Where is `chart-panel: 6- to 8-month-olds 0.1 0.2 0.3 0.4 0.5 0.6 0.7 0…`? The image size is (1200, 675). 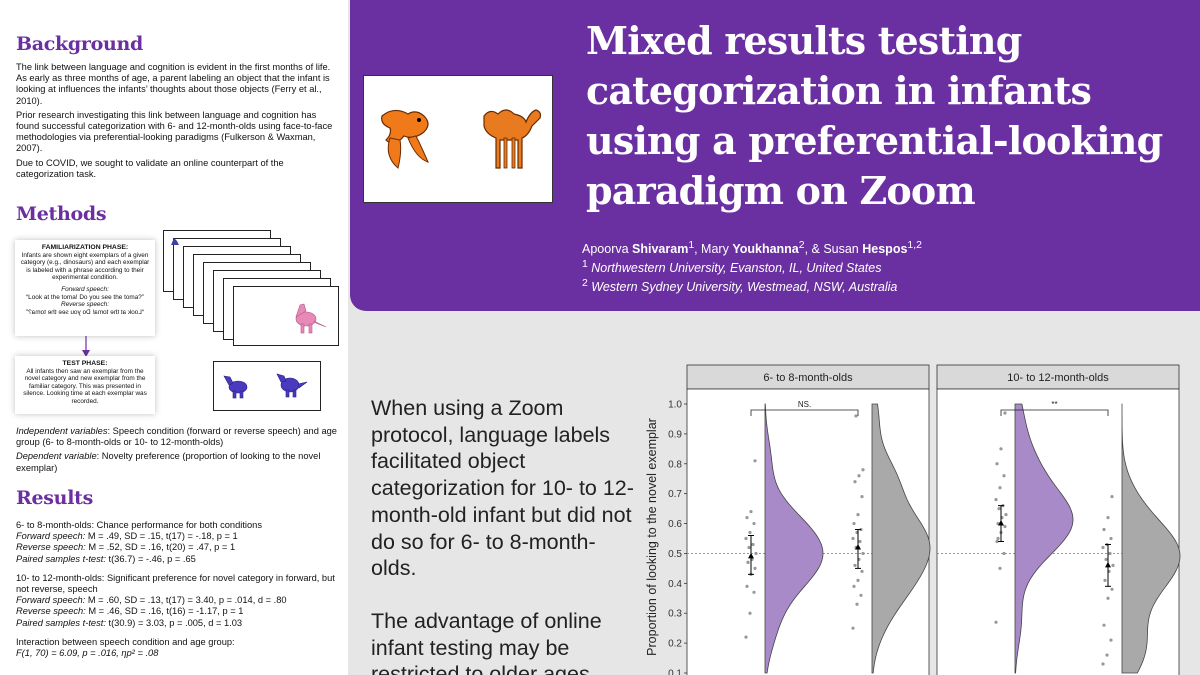 chart-panel: 6- to 8-month-olds 0.1 0.2 0.3 0.4 0.5 0.6 0.7 0… is located at coordinates (799, 519).